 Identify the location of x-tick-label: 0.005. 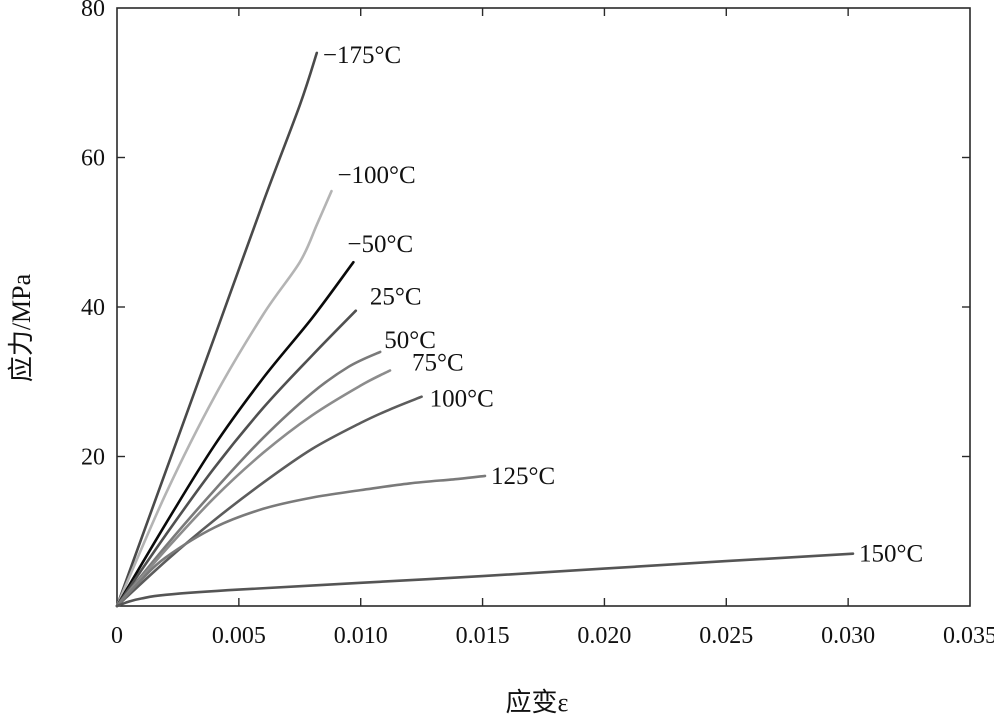
(239, 636).